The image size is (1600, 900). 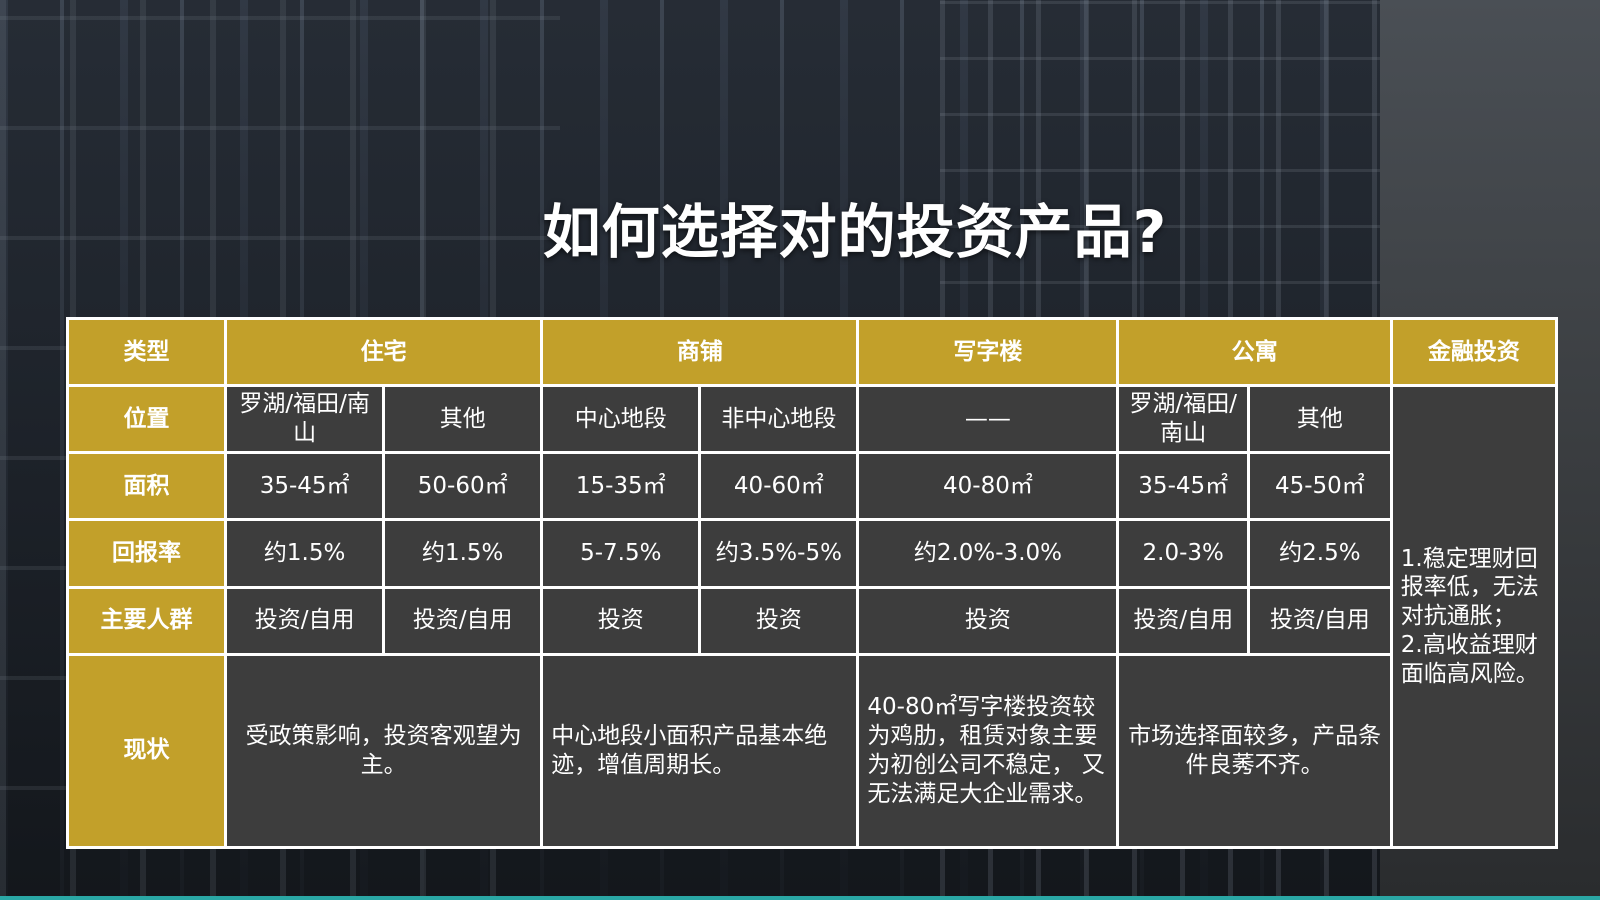 What do you see at coordinates (1254, 352) in the screenshot?
I see `header-apartment: 公寓` at bounding box center [1254, 352].